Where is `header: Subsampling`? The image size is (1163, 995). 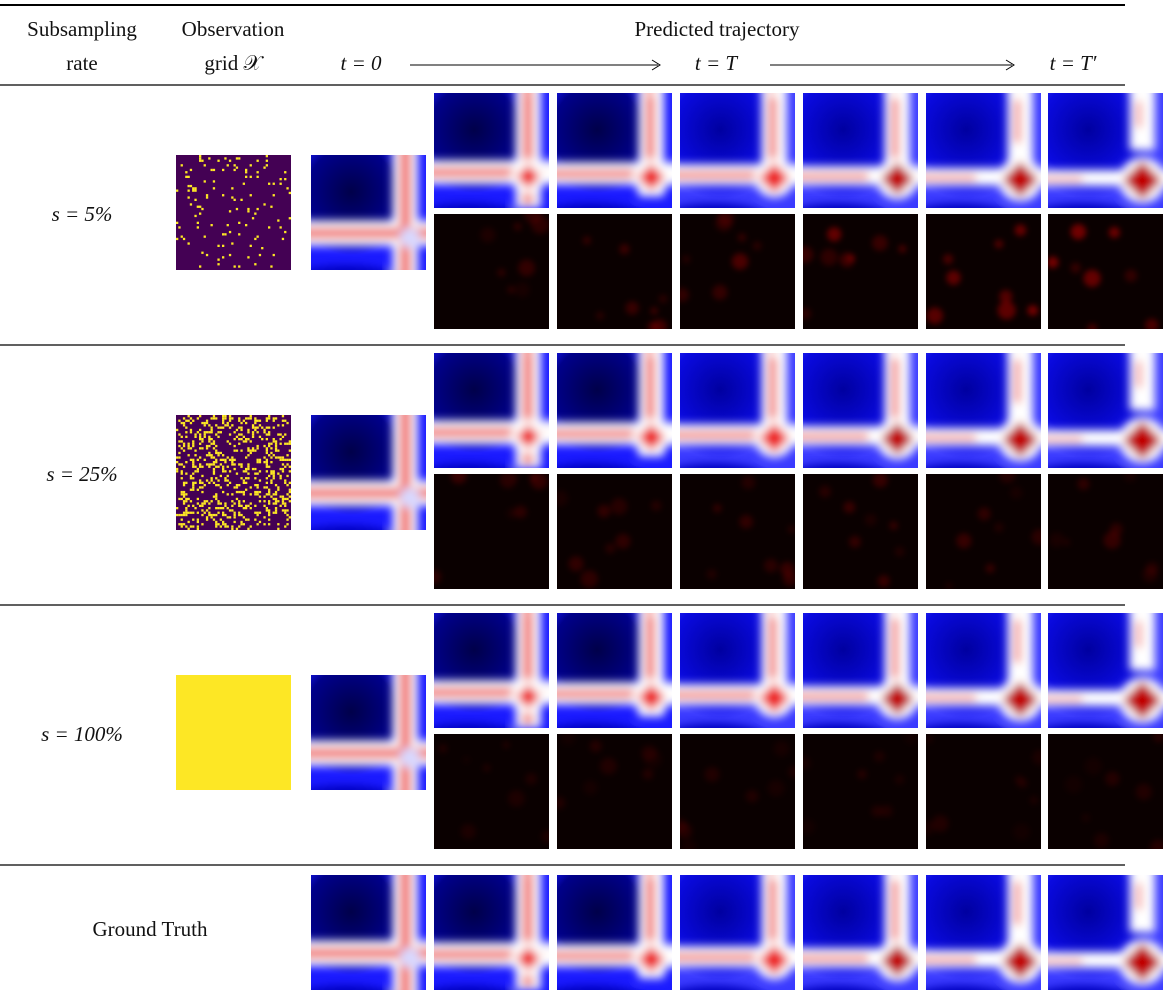
header: Subsampling is located at coordinates (82, 29).